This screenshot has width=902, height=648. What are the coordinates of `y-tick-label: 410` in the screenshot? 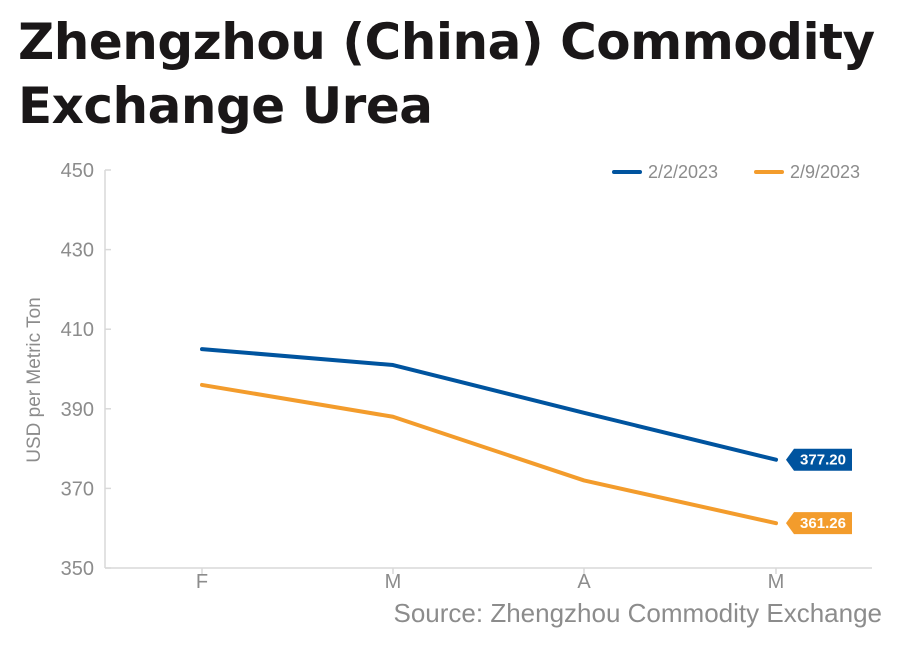 It's located at (77, 330).